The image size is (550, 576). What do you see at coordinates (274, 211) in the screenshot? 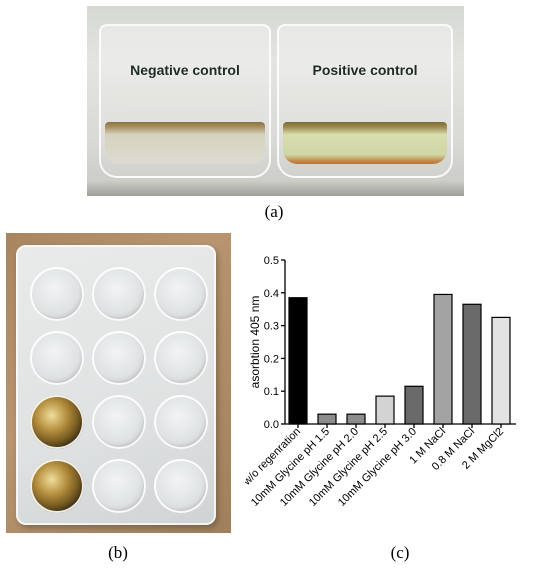
I see `caption-a: (a)` at bounding box center [274, 211].